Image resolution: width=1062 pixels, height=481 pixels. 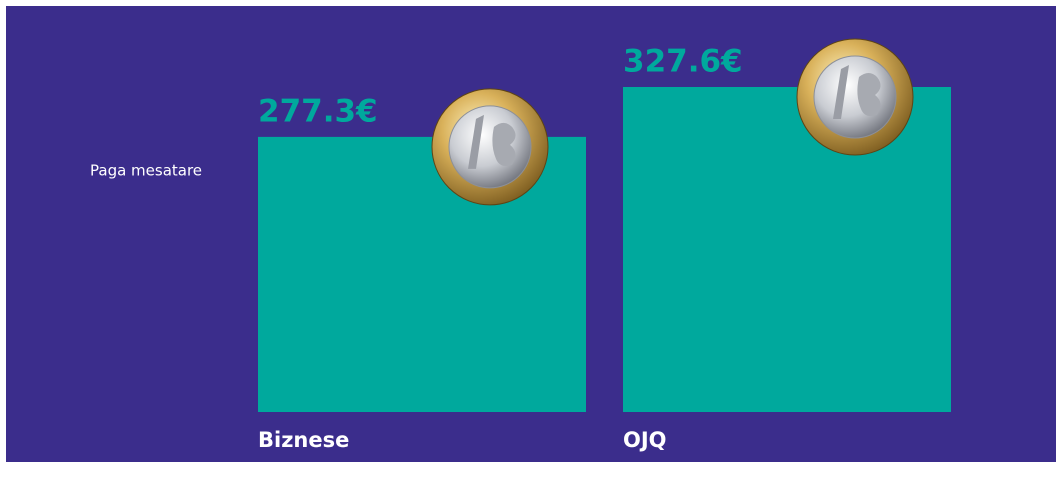 What do you see at coordinates (303, 440) in the screenshot?
I see `category-label: Biznese` at bounding box center [303, 440].